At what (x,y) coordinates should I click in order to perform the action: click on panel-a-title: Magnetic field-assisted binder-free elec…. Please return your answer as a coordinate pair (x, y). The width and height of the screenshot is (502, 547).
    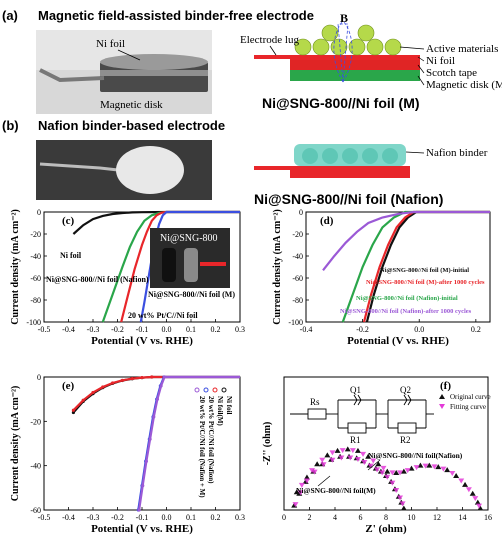
    Looking at the image, I should click on (176, 15).